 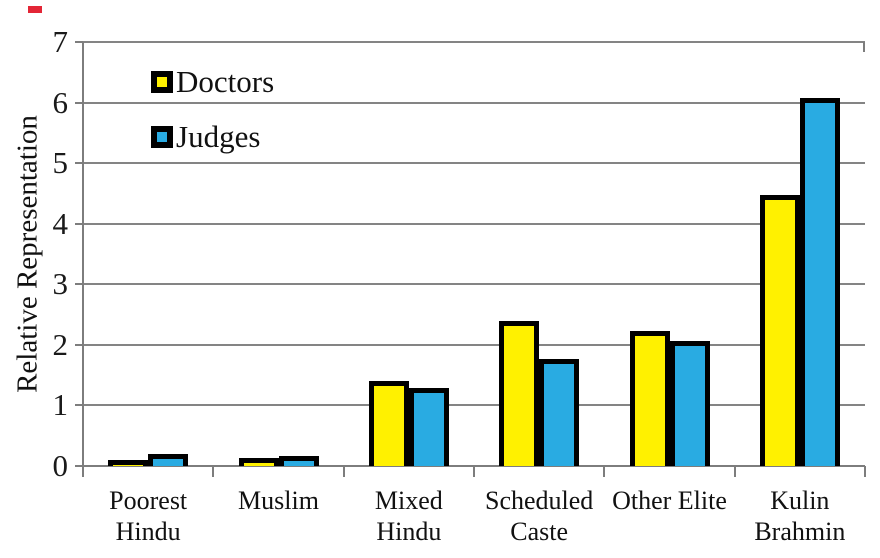 I want to click on y-tick-label: 4, so click(x=60, y=223).